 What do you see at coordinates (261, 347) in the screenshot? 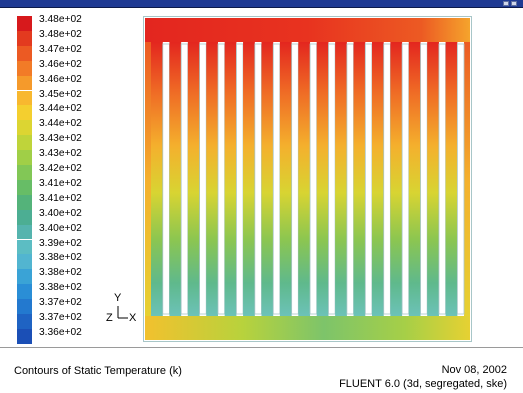
I see `footer-divider` at bounding box center [261, 347].